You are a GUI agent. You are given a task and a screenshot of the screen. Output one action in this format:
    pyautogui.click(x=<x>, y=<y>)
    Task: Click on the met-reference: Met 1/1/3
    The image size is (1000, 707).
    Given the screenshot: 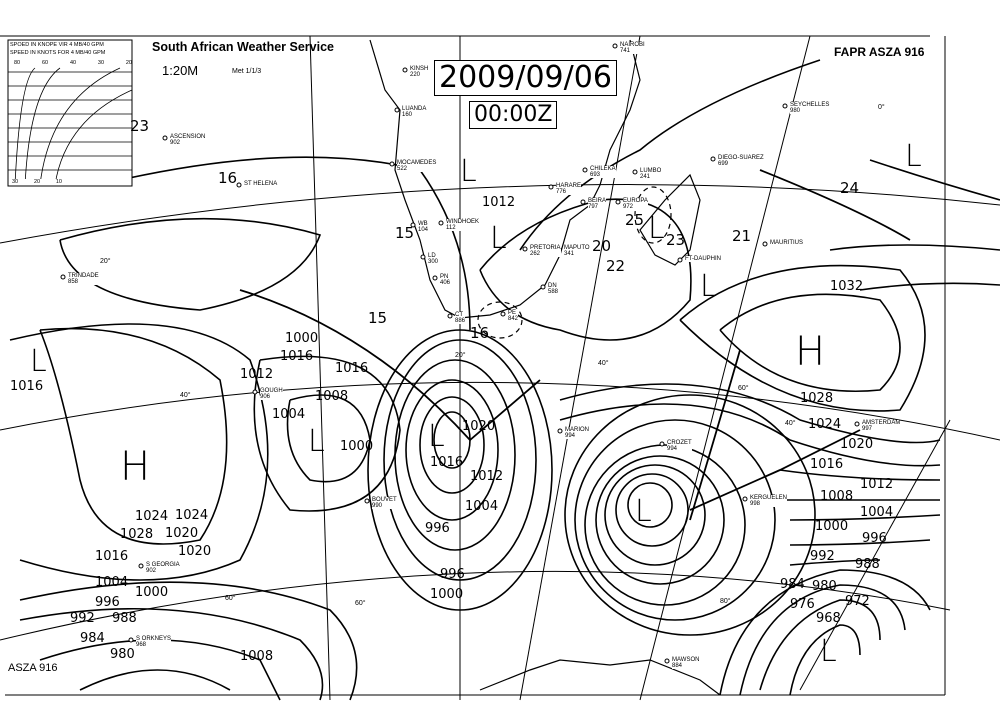 What is the action you would take?
    pyautogui.click(x=247, y=71)
    